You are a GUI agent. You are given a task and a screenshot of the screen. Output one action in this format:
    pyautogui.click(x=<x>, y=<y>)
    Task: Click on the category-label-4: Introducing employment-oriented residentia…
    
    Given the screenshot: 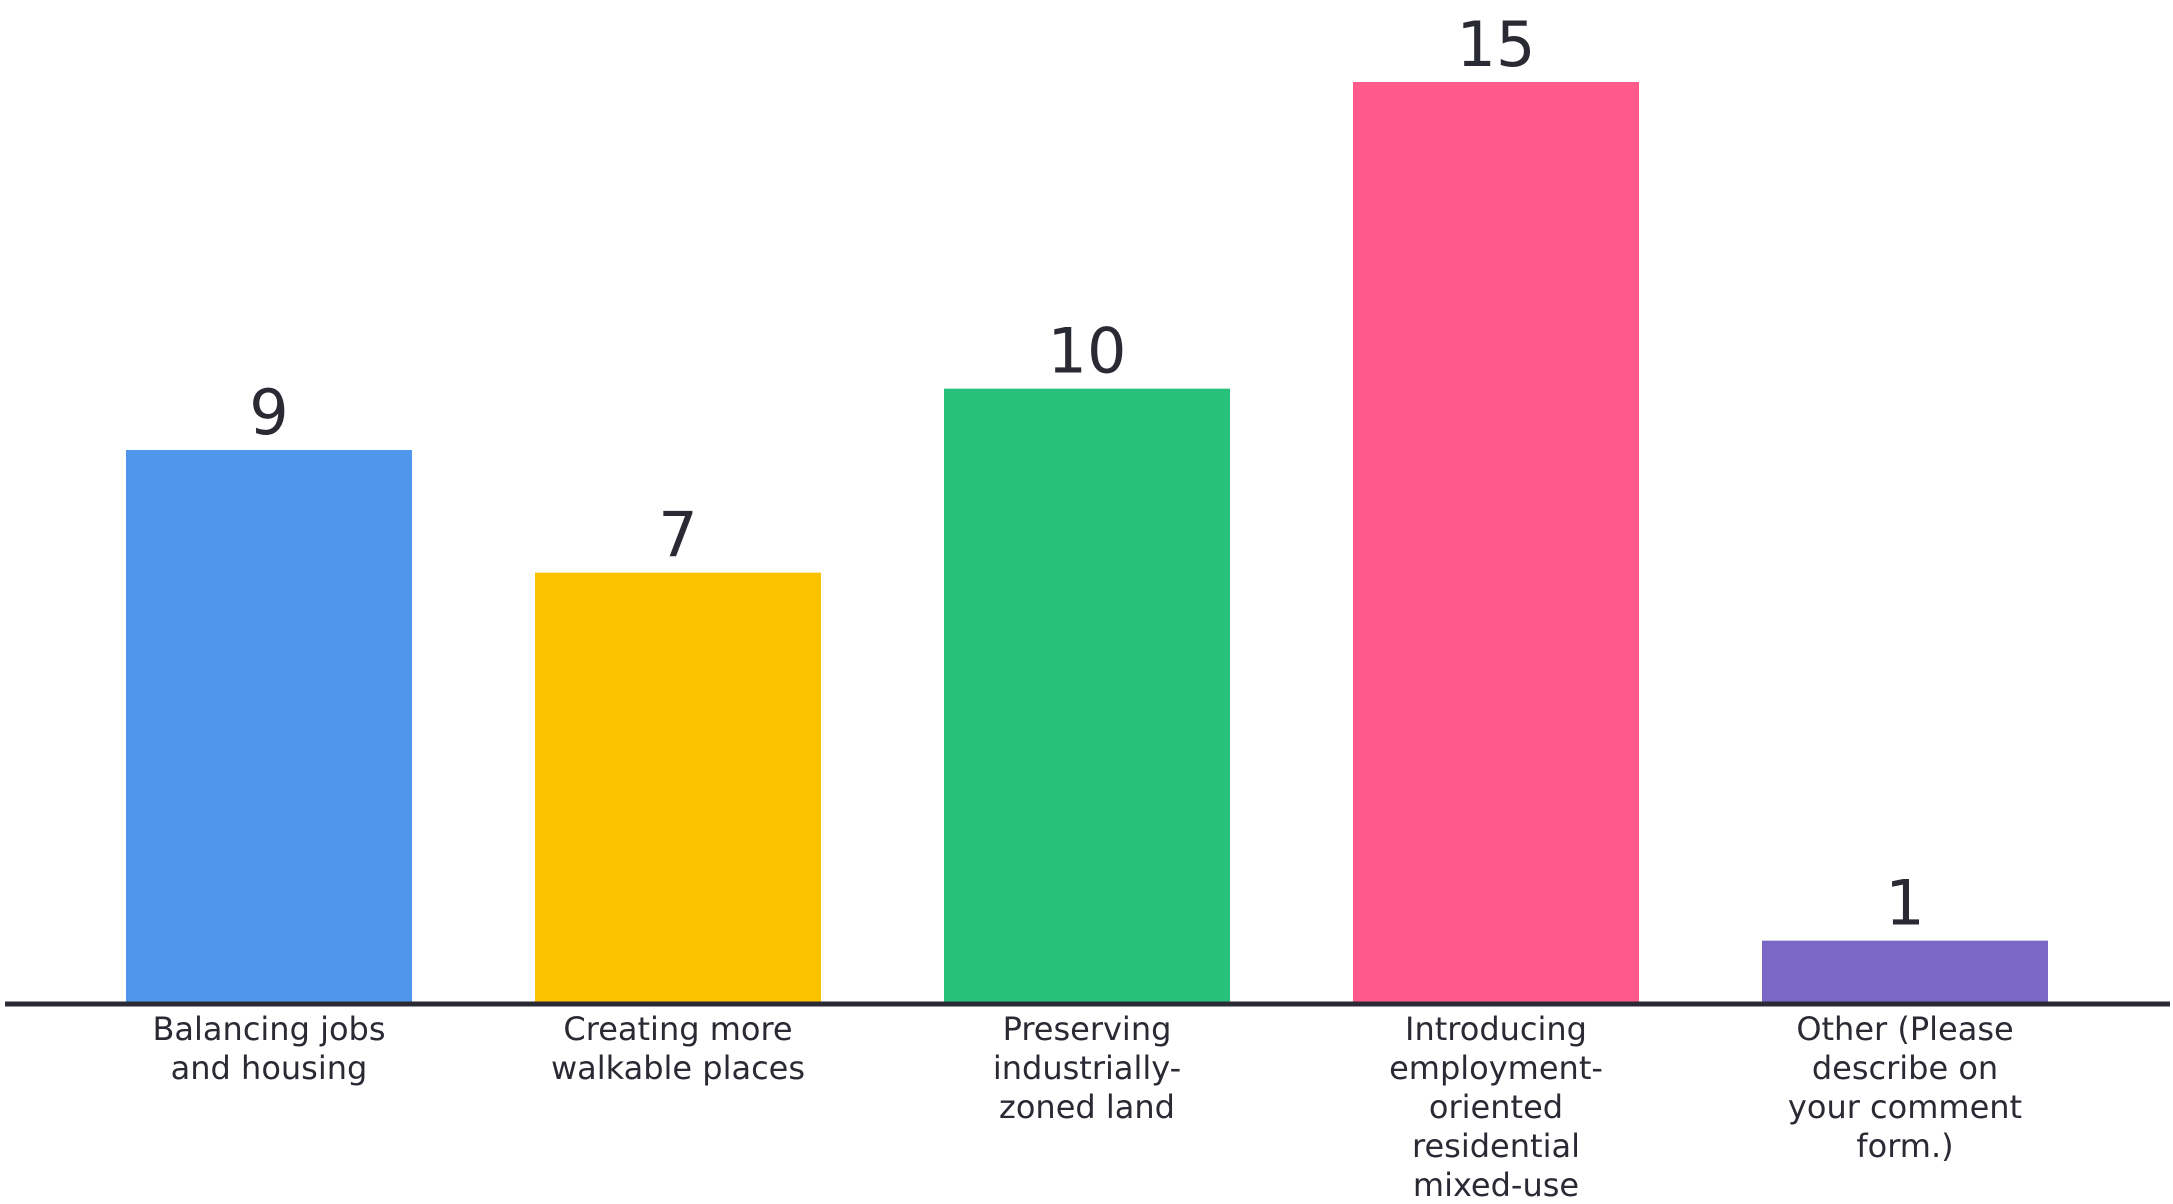 What is the action you would take?
    pyautogui.click(x=1496, y=1107)
    